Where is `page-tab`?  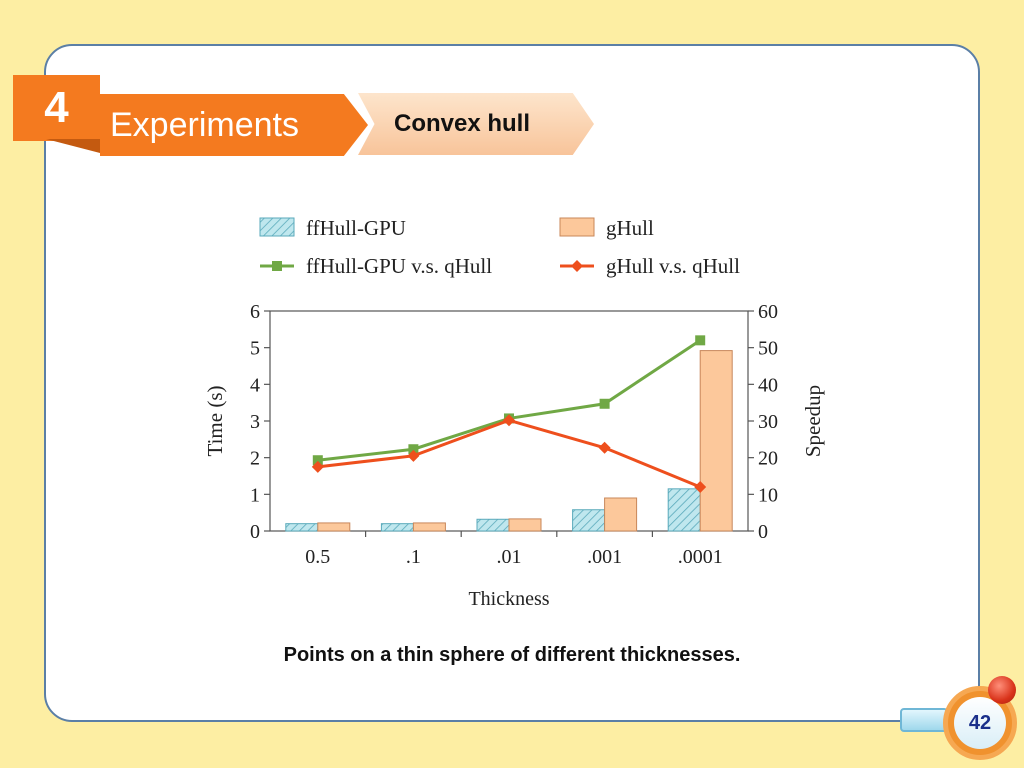
page-tab is located at coordinates (924, 720).